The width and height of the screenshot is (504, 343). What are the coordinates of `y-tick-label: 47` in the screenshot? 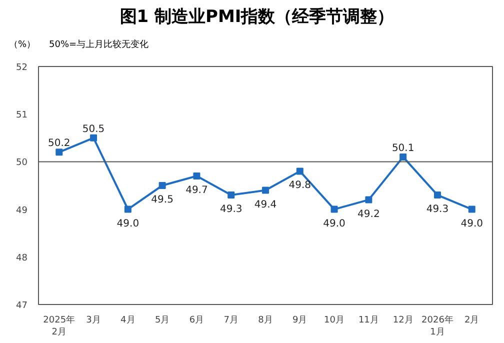 It's located at (22, 306).